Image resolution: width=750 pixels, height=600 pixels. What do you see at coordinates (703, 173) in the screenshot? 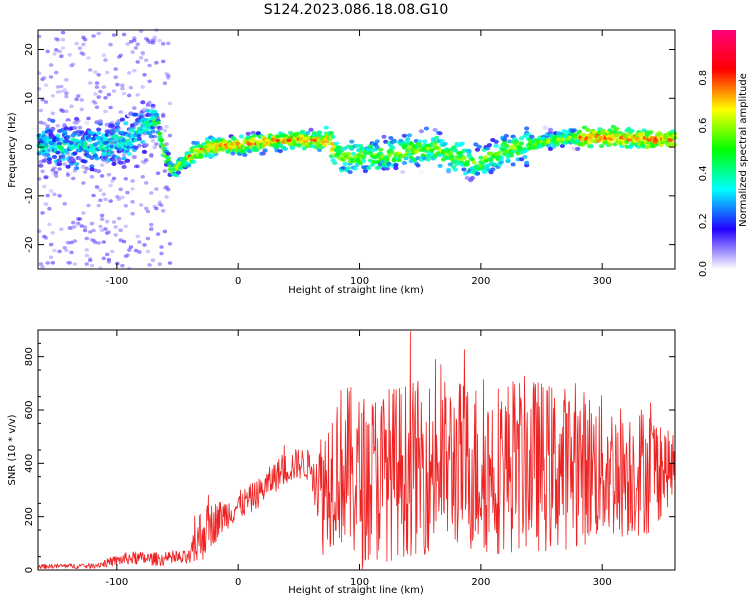
I see `colorbar-ticks: 0.0 0.2 0.4 0.6 0.8` at bounding box center [703, 173].